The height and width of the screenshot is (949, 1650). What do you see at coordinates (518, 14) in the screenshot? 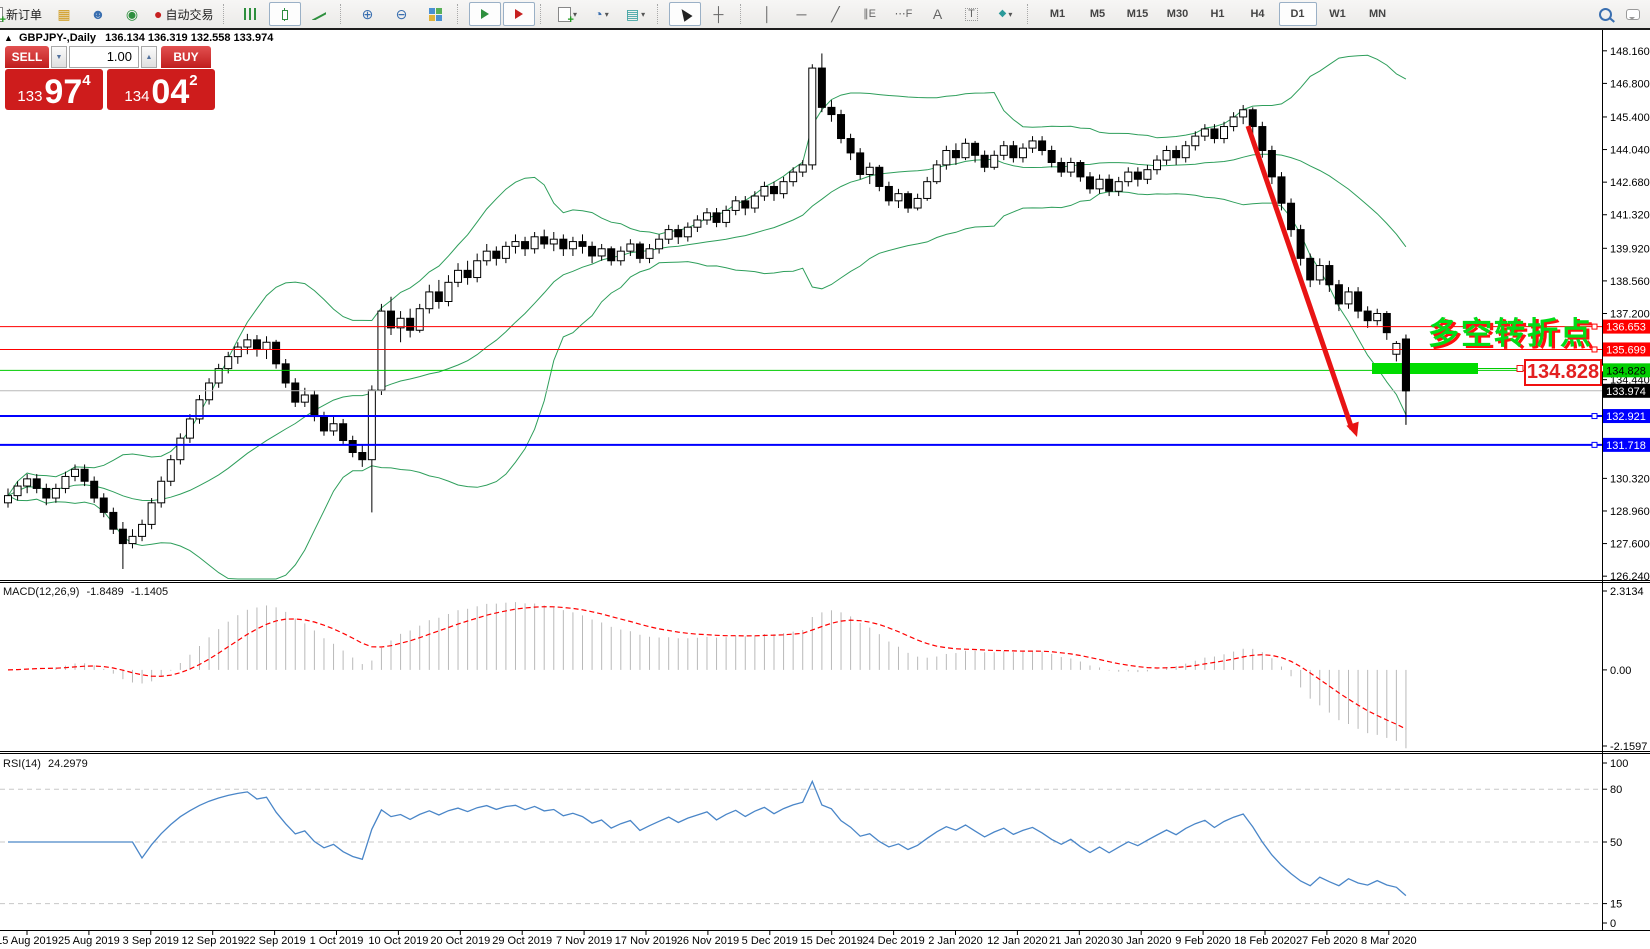
I see `chart-shift-button` at bounding box center [518, 14].